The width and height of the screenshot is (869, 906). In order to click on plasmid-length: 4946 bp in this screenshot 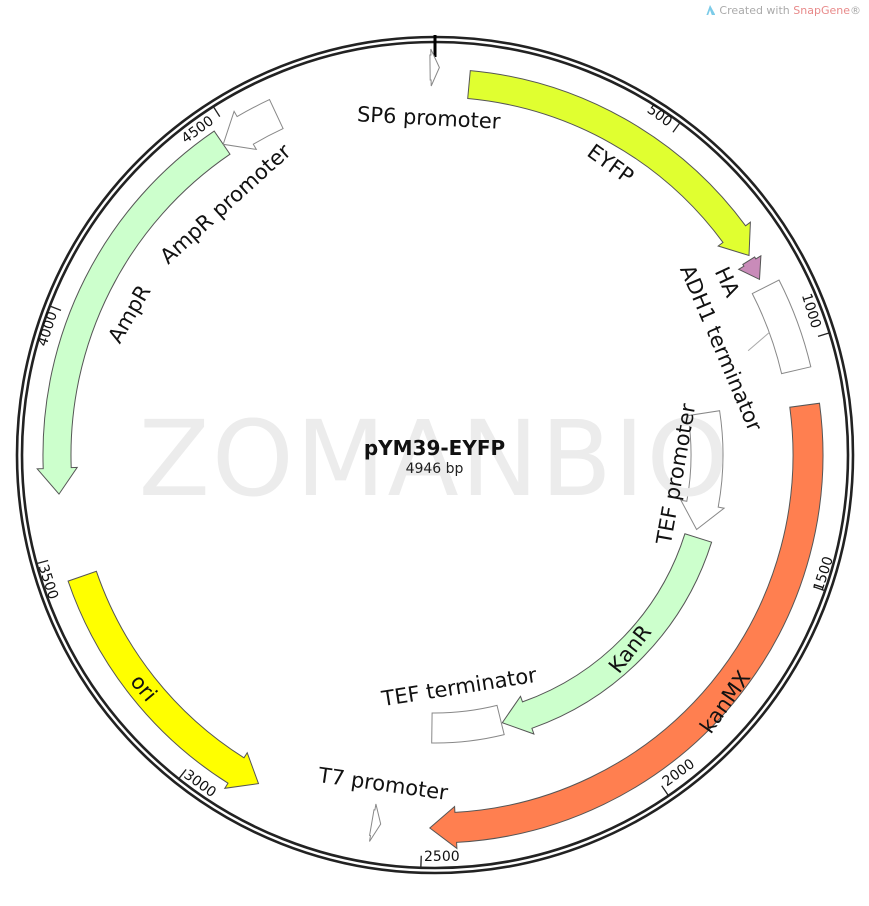, I will do `click(434, 469)`.